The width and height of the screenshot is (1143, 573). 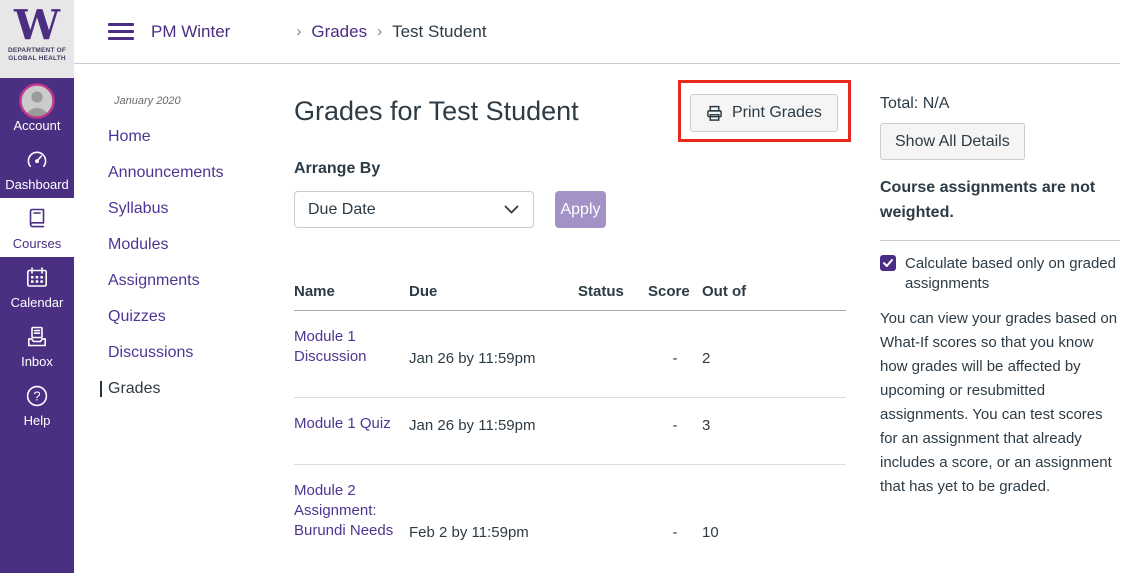 What do you see at coordinates (37, 361) in the screenshot?
I see `sidebar-item-label: Inbox` at bounding box center [37, 361].